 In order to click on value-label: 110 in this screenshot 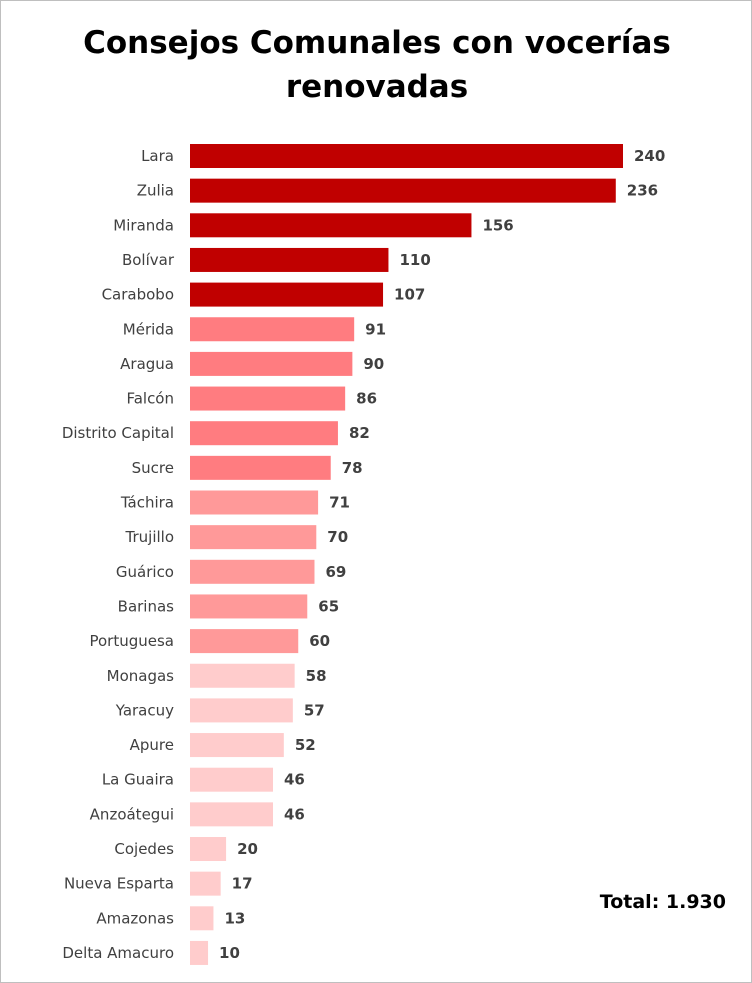, I will do `click(414, 260)`.